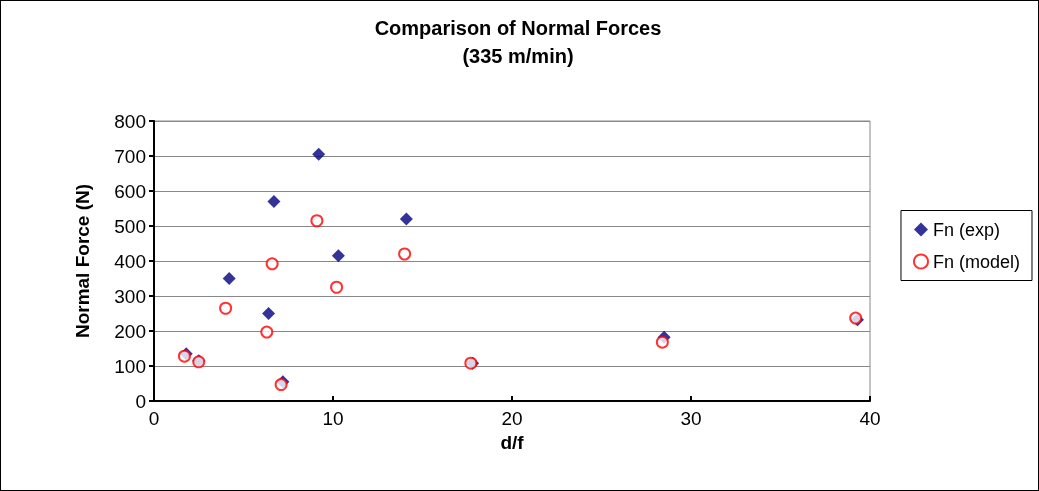 The image size is (1039, 491). I want to click on y-tick-label: 500, so click(130, 226).